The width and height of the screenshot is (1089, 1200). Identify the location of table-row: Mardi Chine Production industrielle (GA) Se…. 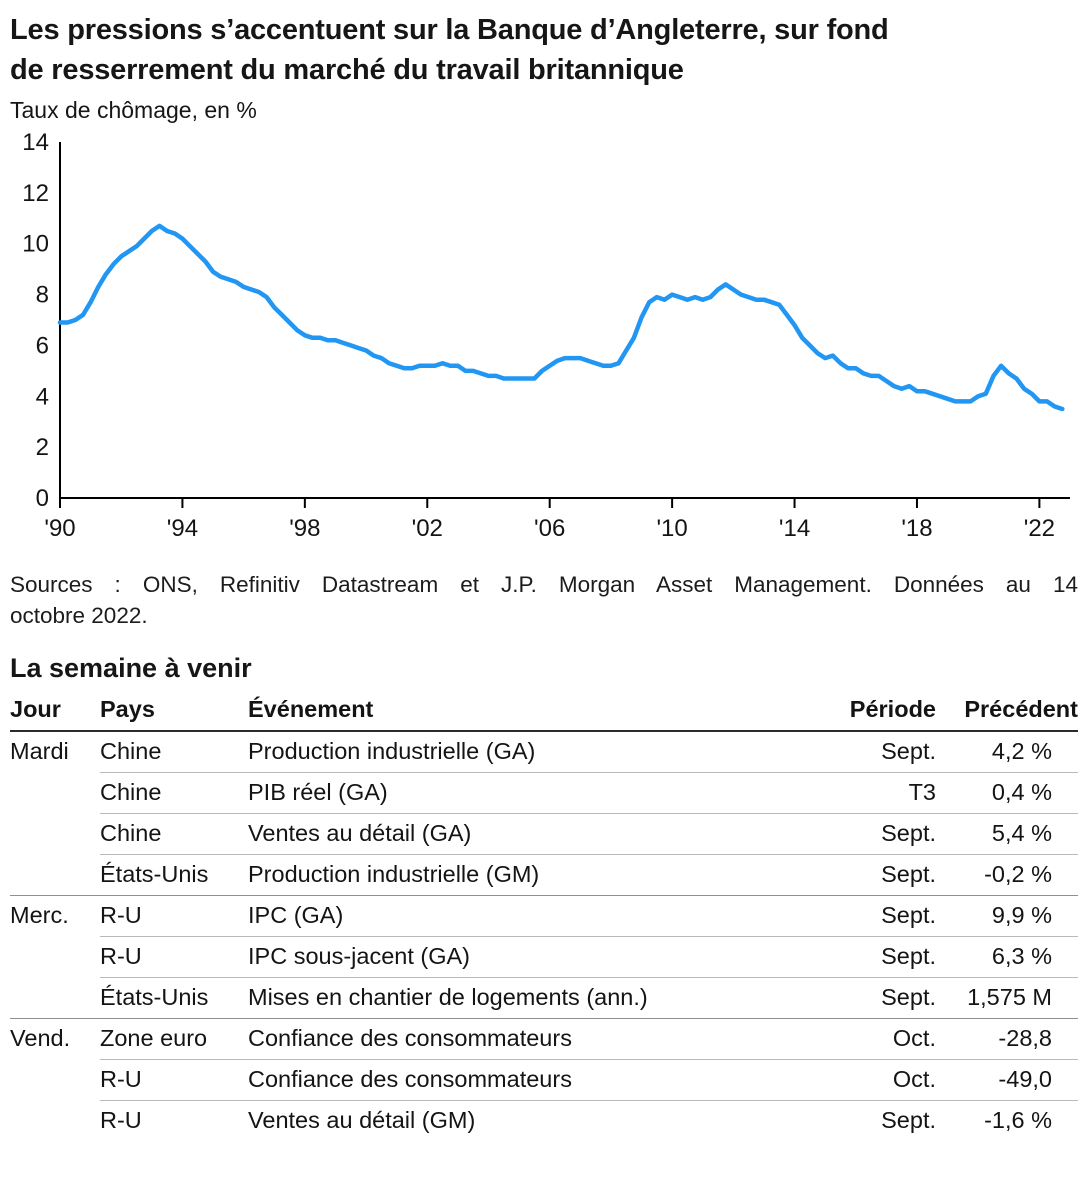
(544, 752).